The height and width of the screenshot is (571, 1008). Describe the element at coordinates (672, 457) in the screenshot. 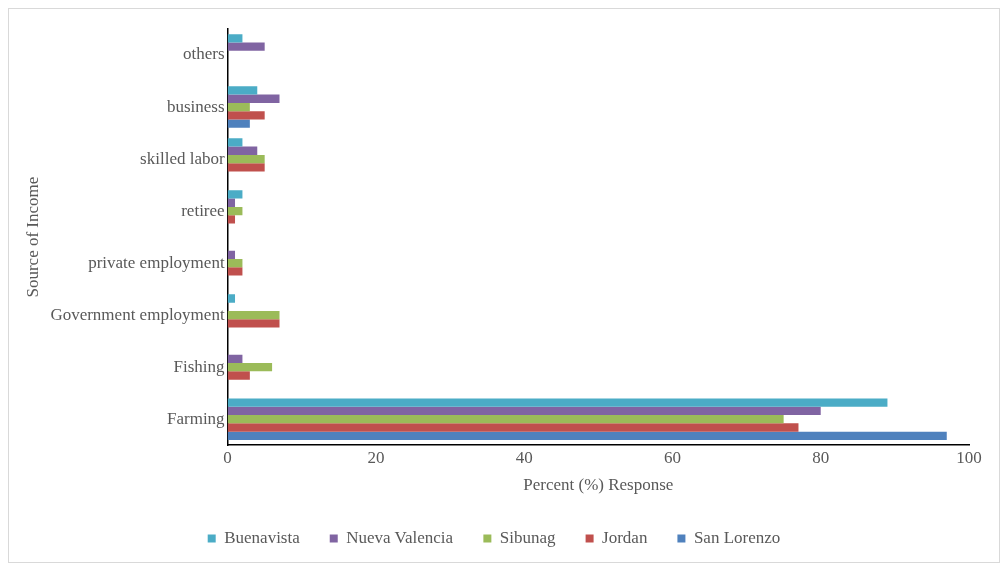

I see `x-tick-label: 60` at that location.